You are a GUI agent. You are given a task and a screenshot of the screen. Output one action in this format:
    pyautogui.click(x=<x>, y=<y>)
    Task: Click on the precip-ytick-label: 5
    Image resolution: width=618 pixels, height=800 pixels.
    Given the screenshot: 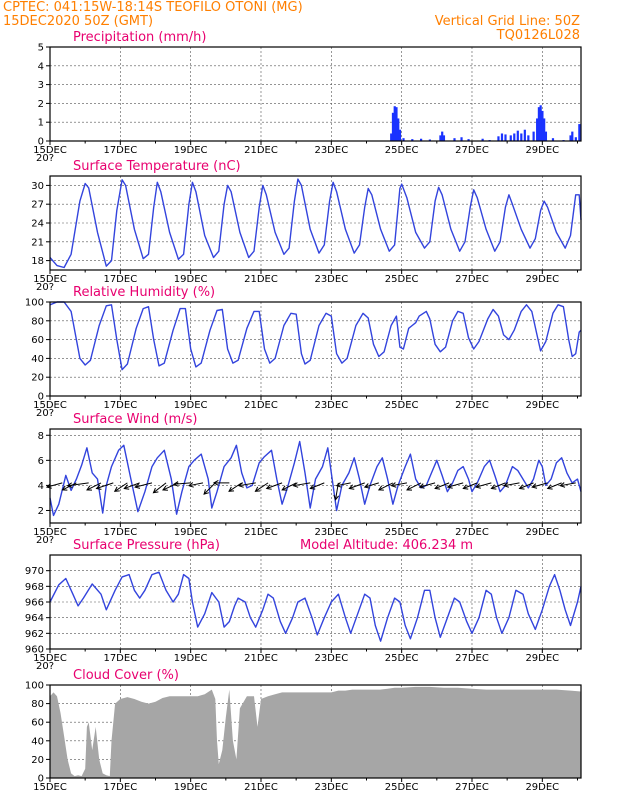 What is the action you would take?
    pyautogui.click(x=41, y=48)
    